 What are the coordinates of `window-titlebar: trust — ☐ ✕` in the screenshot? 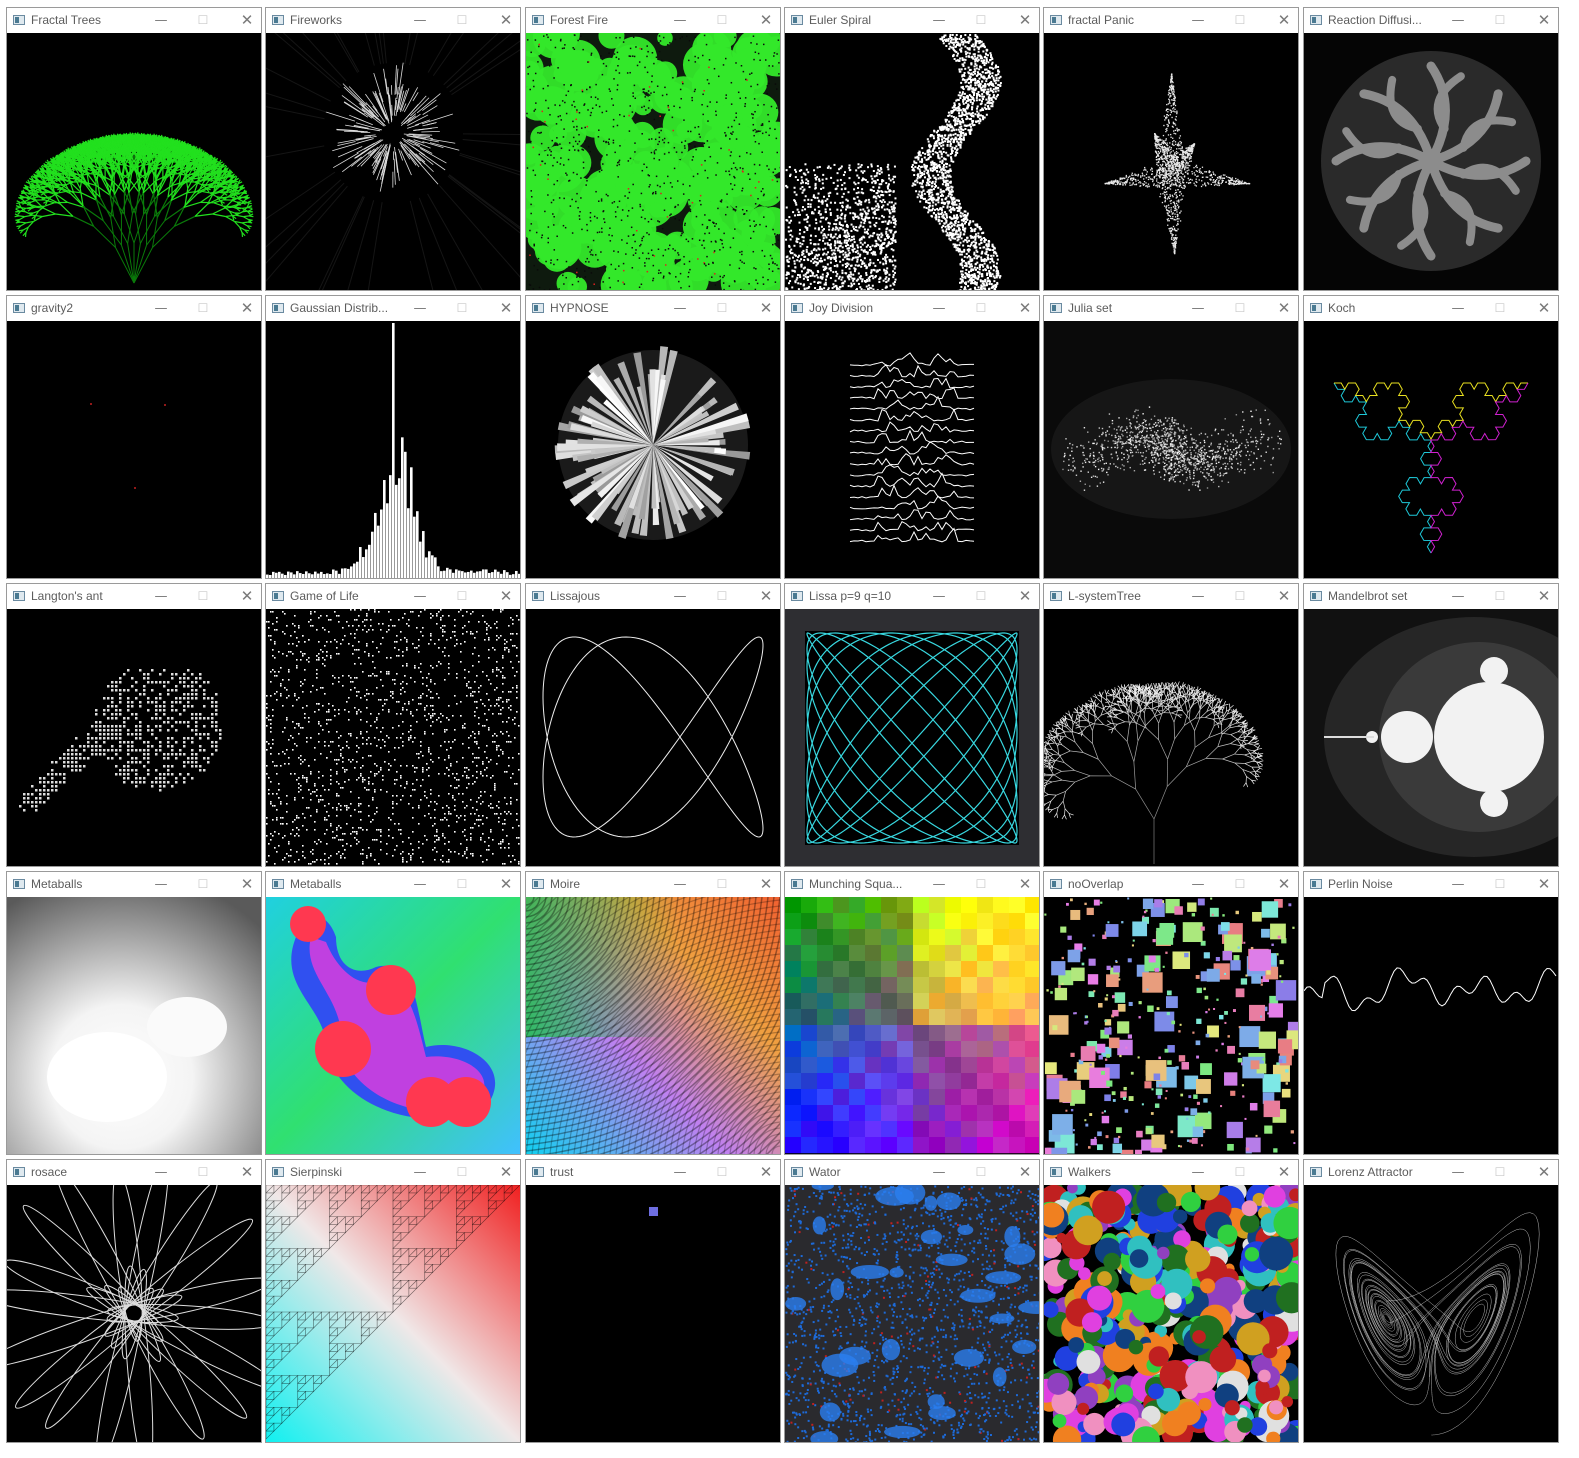 It's located at (653, 1172).